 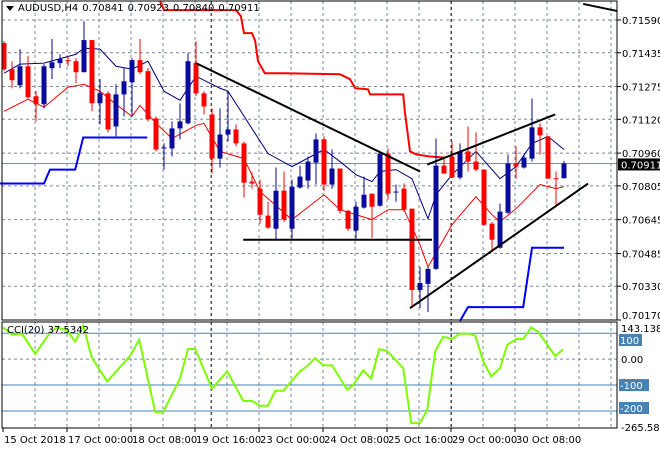 I want to click on time-tick-label: 25 Oct 16:00, so click(x=420, y=440).